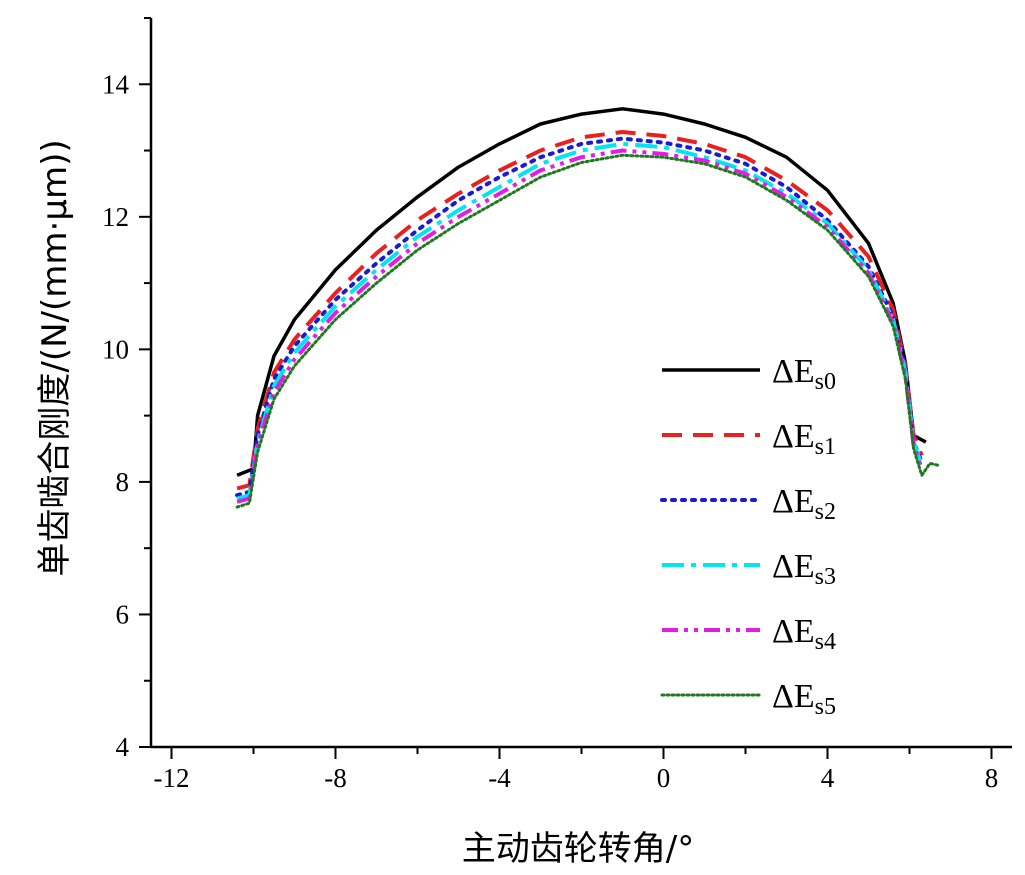  What do you see at coordinates (804, 569) in the screenshot?
I see `legend-label-3: ΔEs3` at bounding box center [804, 569].